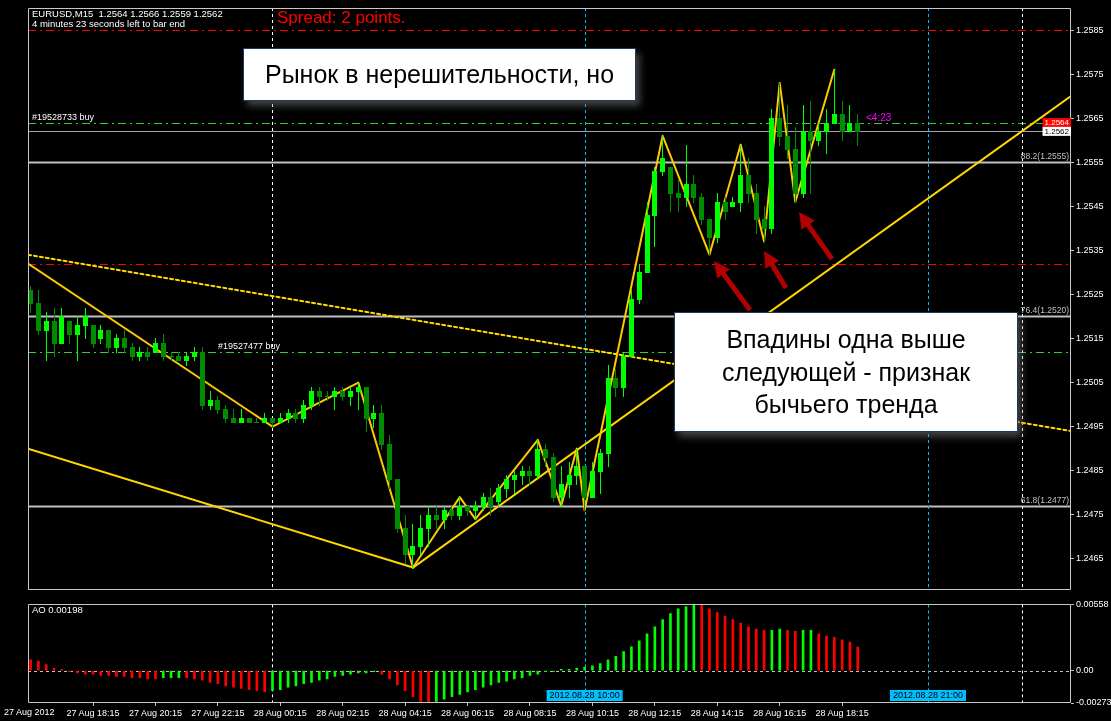 The image size is (1111, 721). Describe the element at coordinates (1090, 426) in the screenshot. I see `y-tick-label: 1.2495` at that location.